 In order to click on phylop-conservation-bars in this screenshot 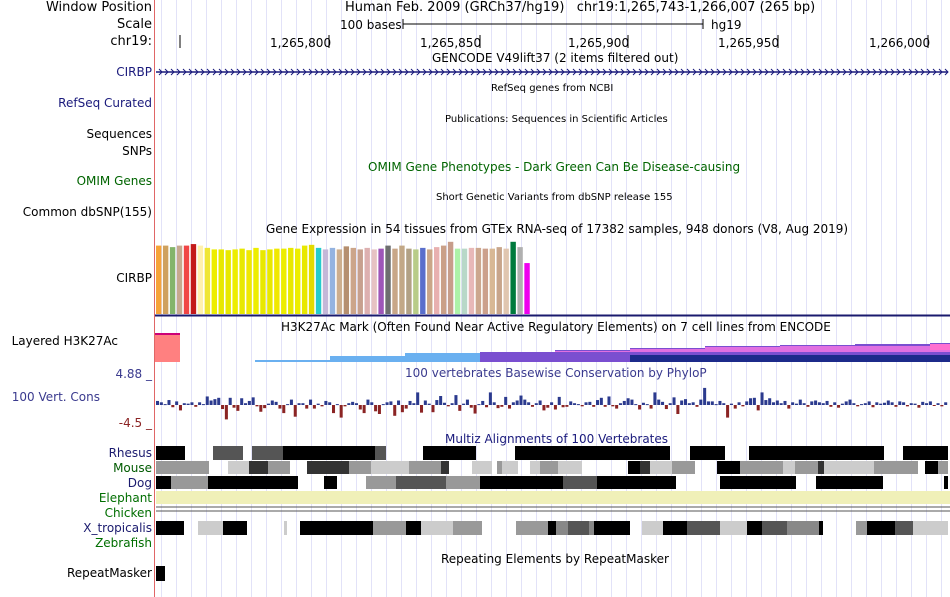, I will do `click(552, 403)`.